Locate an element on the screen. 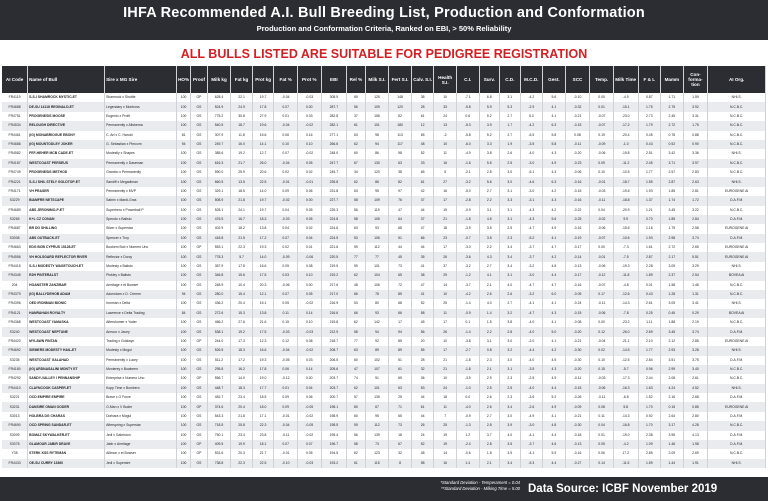 The image size is (768, 501). table-cell: BOVEA AI is located at coordinates (736, 276).